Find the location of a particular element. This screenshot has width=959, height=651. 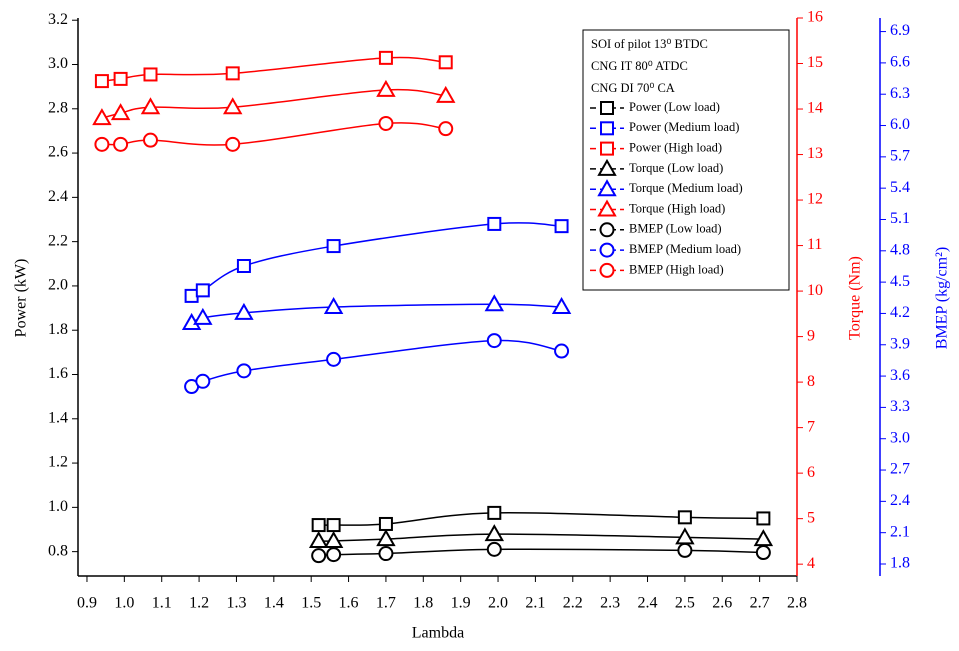

legend-label: Power (High load) is located at coordinates (675, 147).